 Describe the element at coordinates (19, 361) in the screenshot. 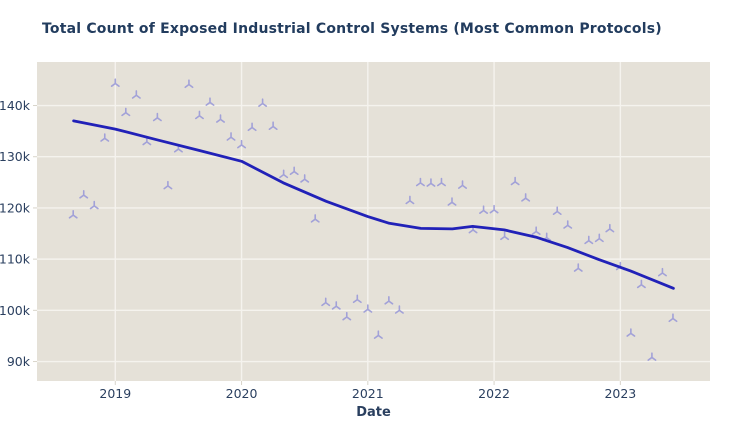

I see `y-tick-label: 90k` at that location.